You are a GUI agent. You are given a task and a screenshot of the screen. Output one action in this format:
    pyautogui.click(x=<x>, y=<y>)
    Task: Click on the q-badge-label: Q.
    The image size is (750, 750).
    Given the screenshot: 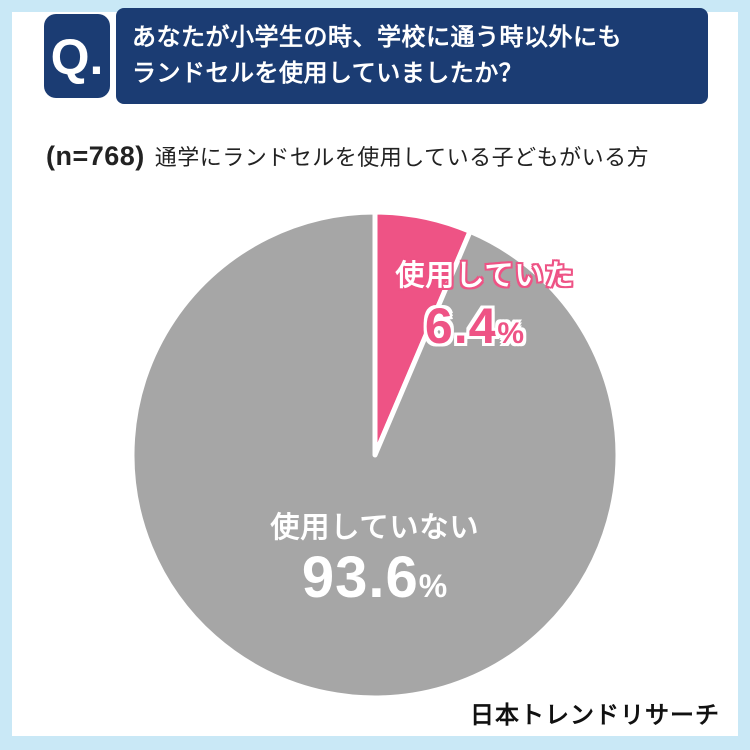 What is the action you would take?
    pyautogui.click(x=77, y=57)
    